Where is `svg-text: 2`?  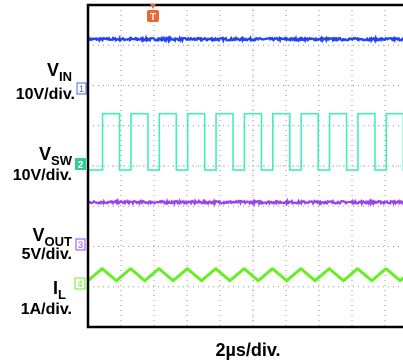 svg-text: 2 is located at coordinates (81, 165).